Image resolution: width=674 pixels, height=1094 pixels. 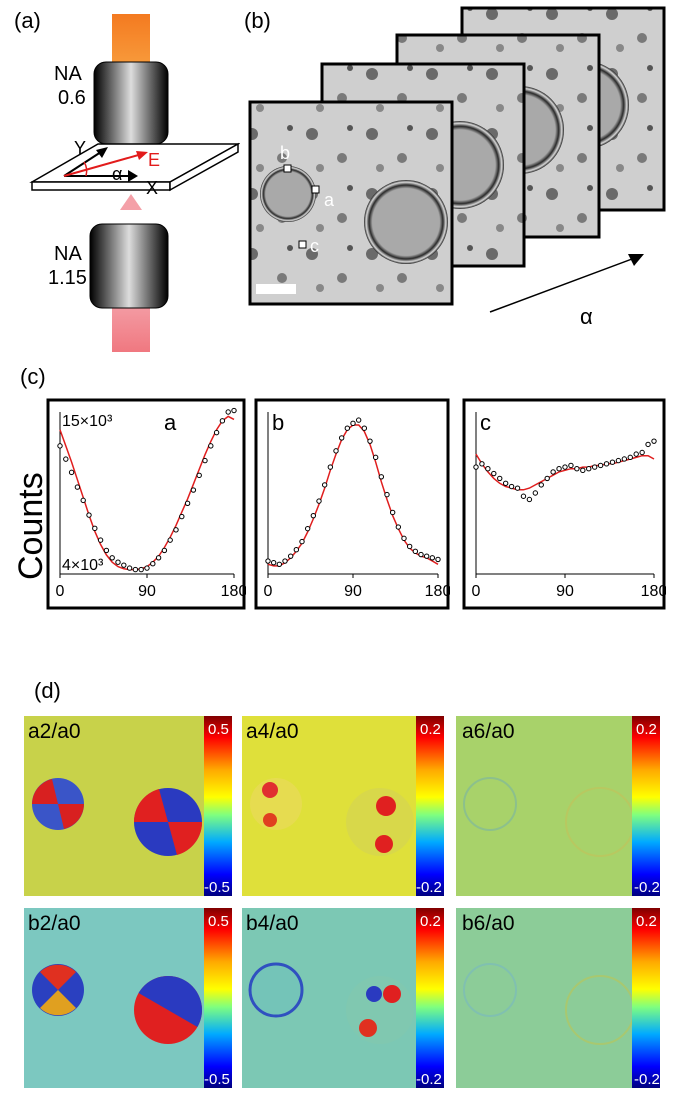 What do you see at coordinates (129, 266) in the screenshot?
I see `bottom-objective-icon` at bounding box center [129, 266].